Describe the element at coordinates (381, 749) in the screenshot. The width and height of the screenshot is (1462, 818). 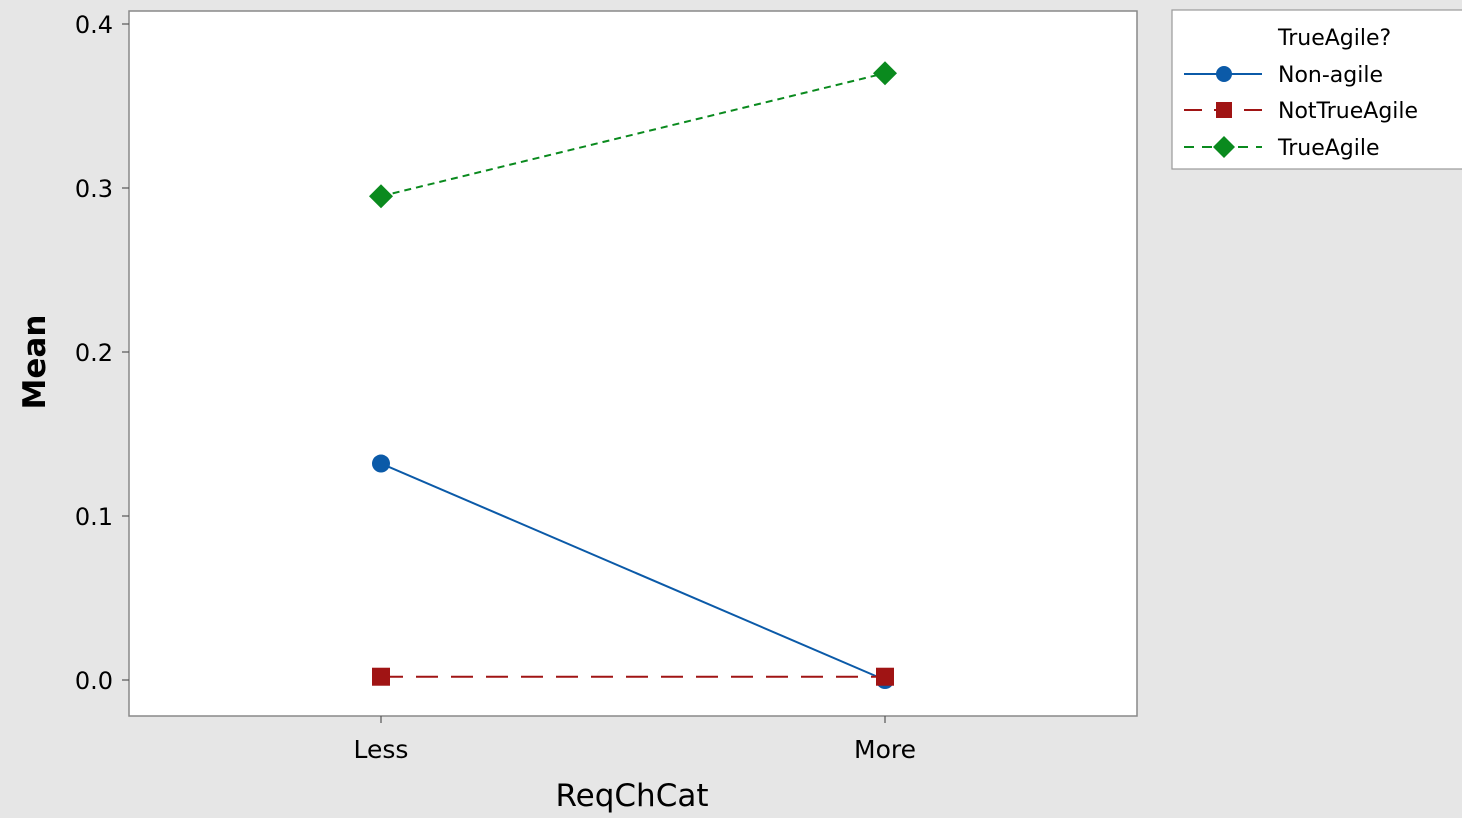
I see `x-tick-label: Less` at that location.